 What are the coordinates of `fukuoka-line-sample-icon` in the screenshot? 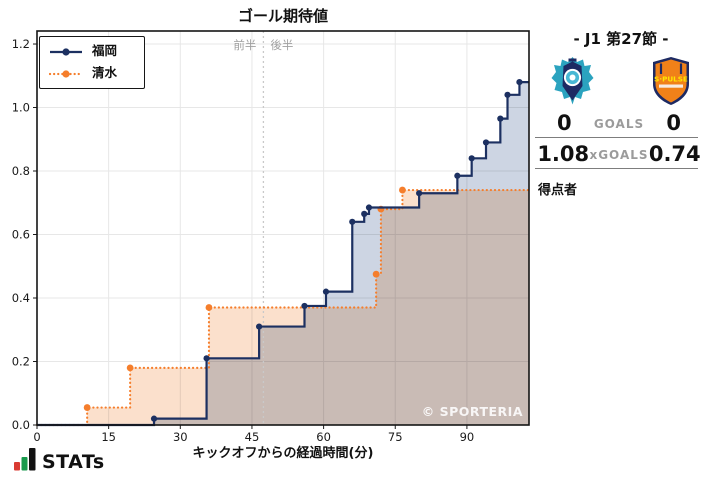 It's located at (66, 51).